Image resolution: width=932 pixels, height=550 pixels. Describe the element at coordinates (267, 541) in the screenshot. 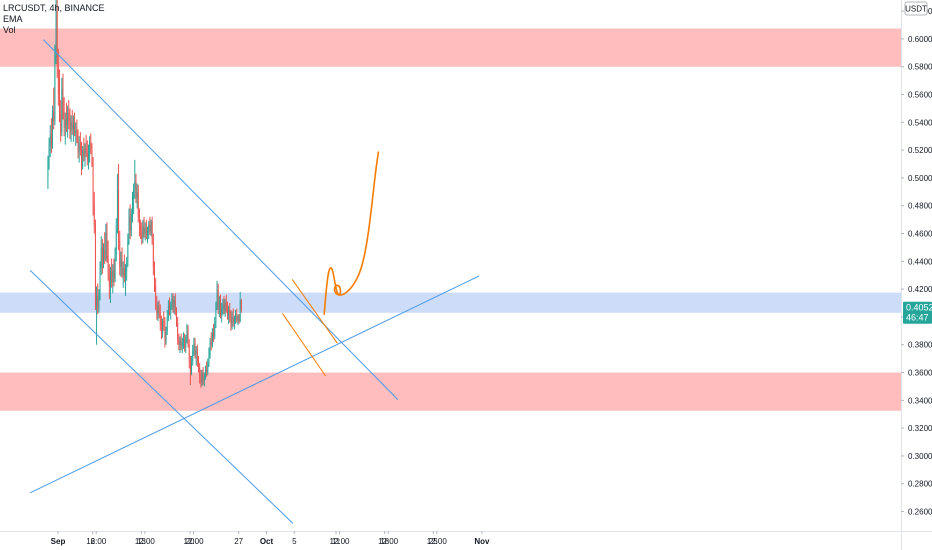

I see `x-tick-label-8: Oct` at that location.